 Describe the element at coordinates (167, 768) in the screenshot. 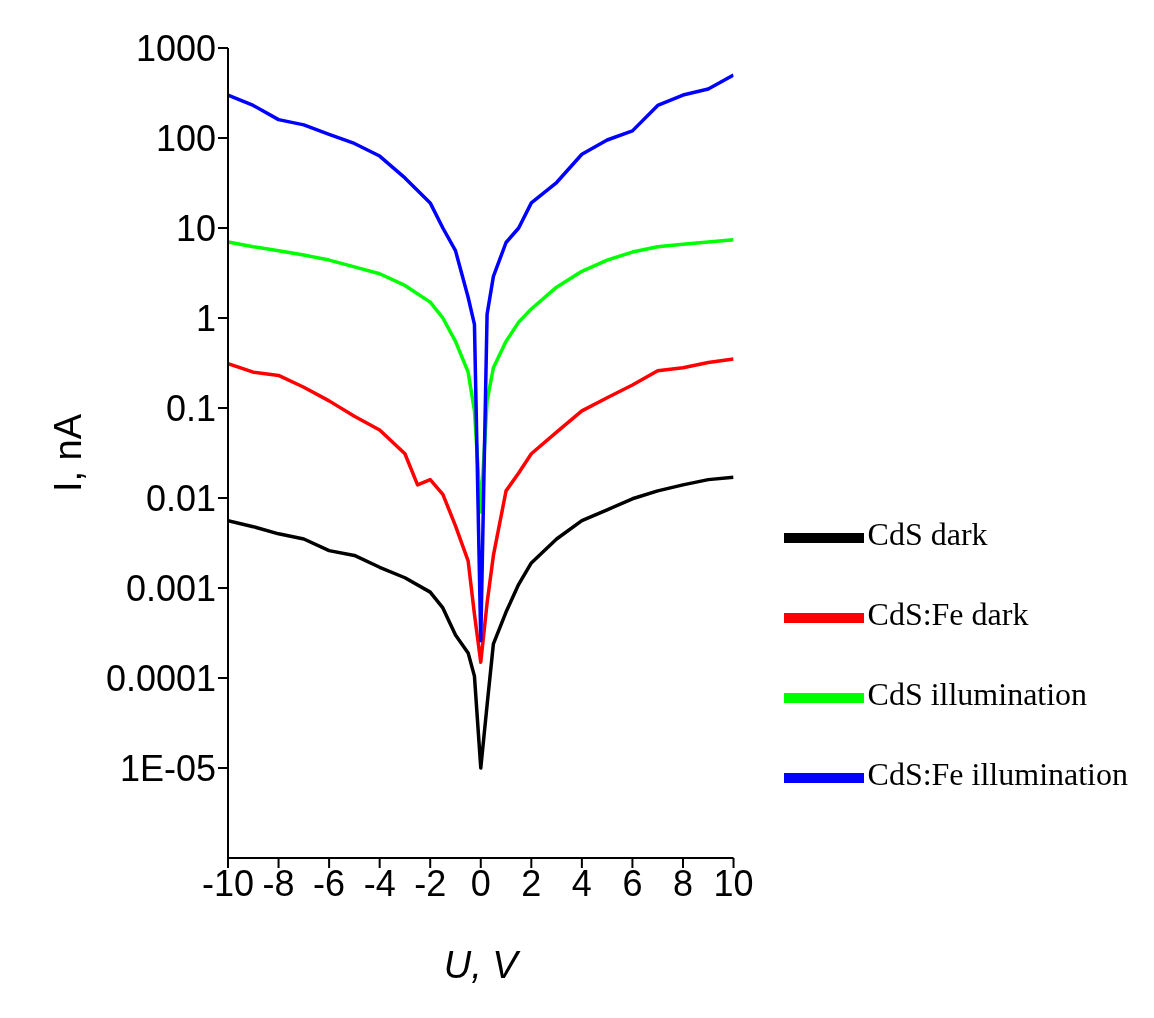

I see `y-tick-label: 1E-05` at that location.